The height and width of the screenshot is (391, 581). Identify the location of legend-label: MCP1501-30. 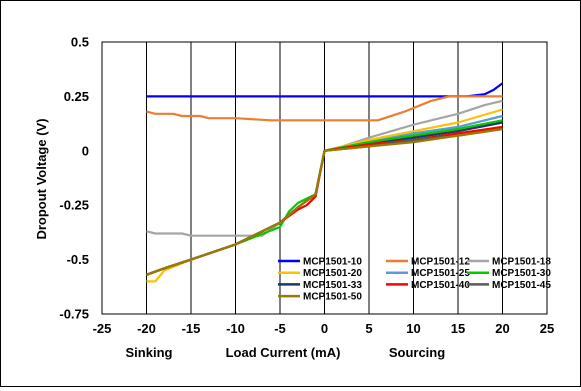
(521, 273).